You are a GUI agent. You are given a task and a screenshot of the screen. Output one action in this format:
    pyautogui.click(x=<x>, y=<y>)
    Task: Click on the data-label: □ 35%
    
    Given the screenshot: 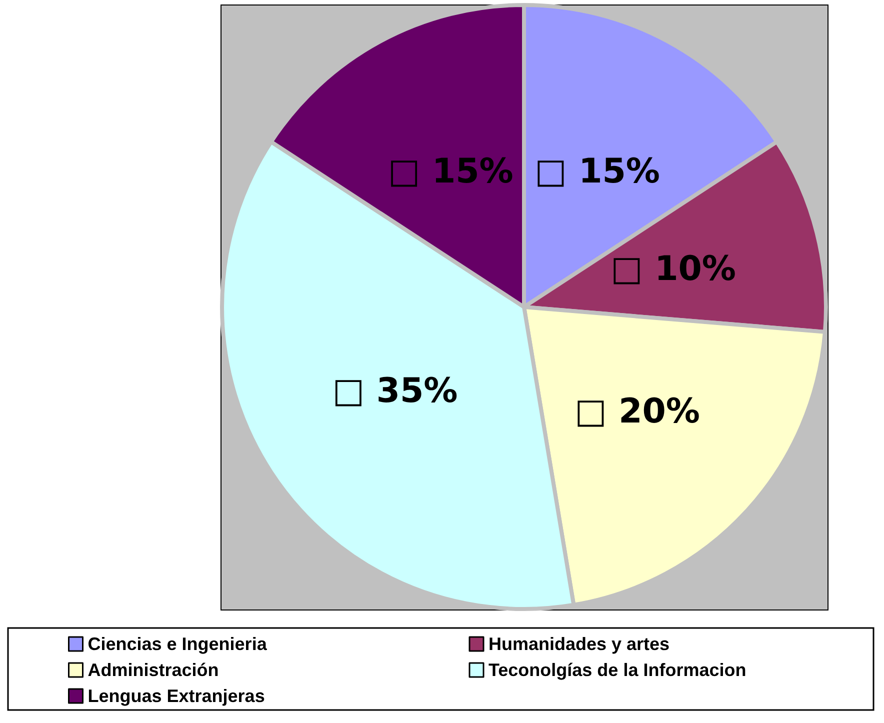 What is the action you would take?
    pyautogui.click(x=395, y=391)
    